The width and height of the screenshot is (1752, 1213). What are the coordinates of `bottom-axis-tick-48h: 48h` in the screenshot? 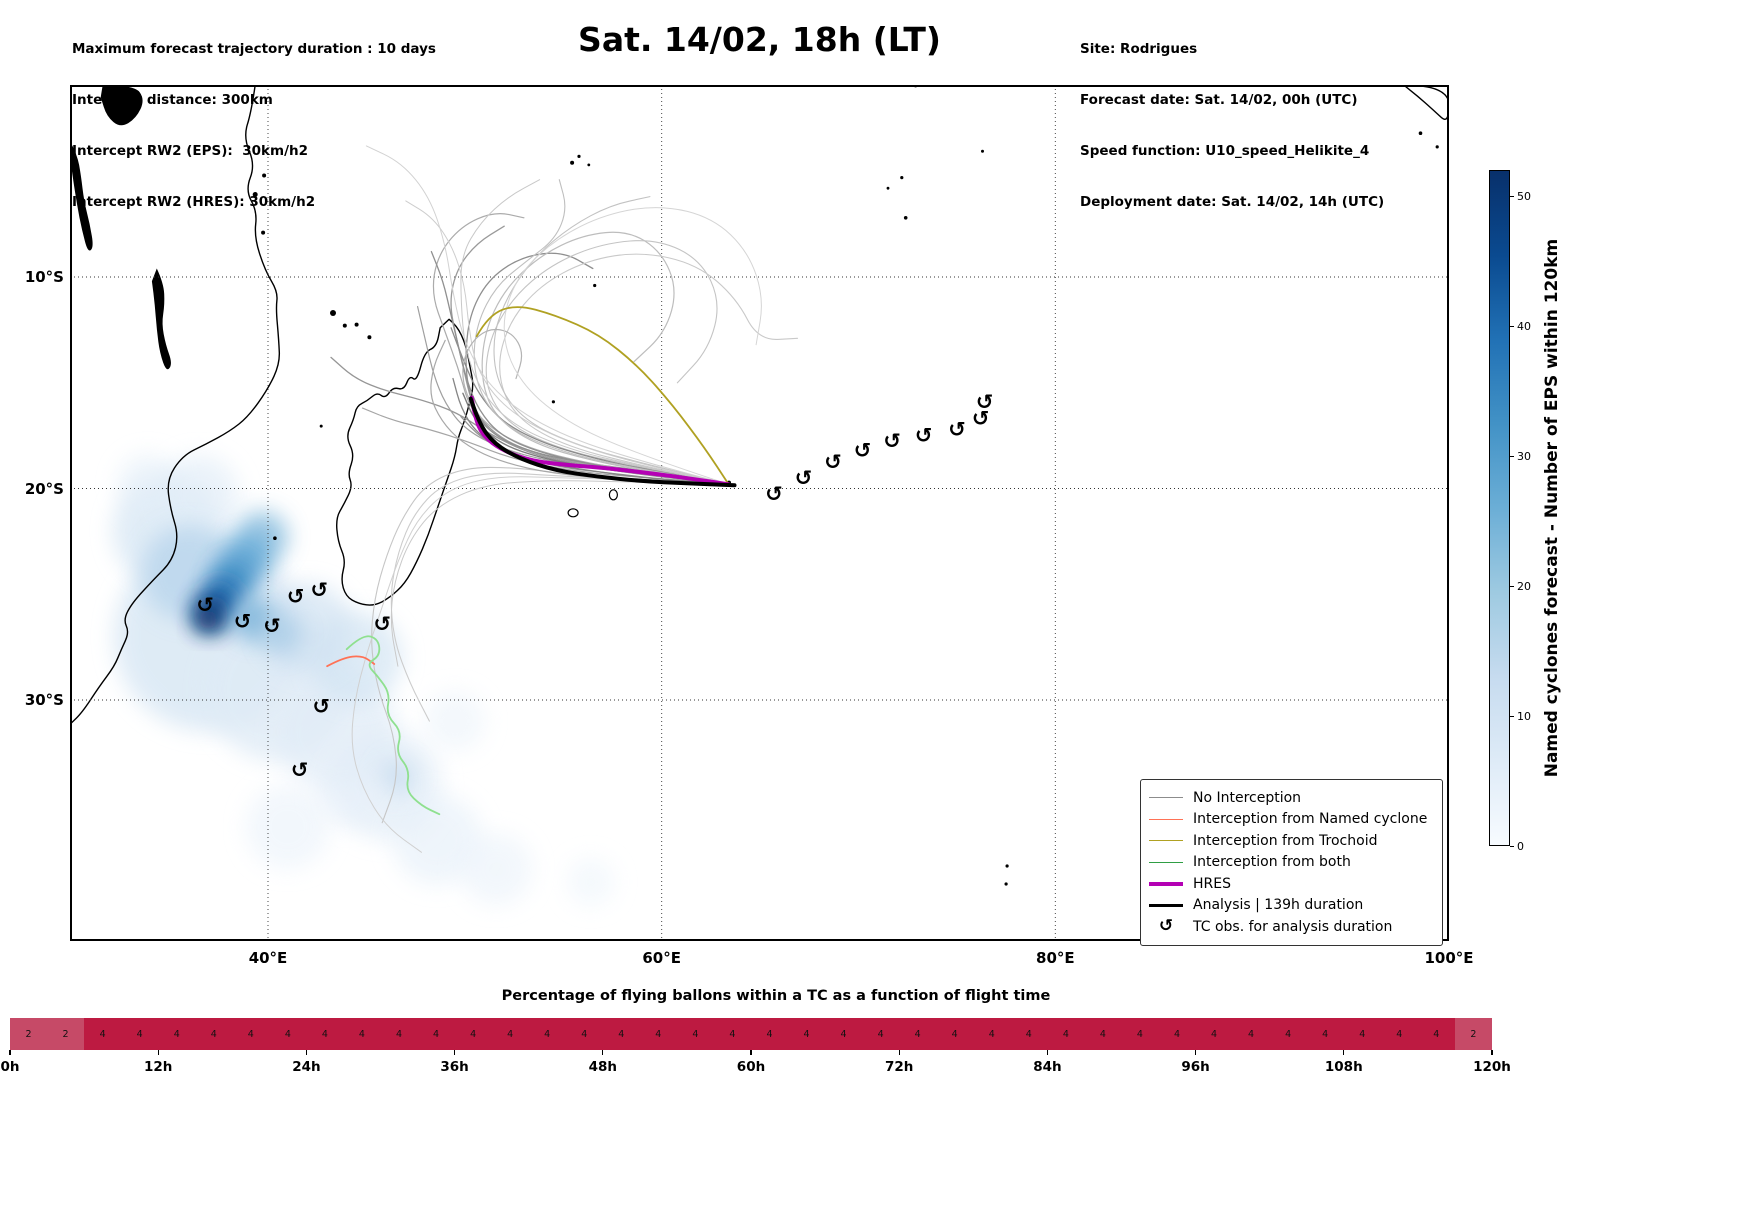 It's located at (602, 1067).